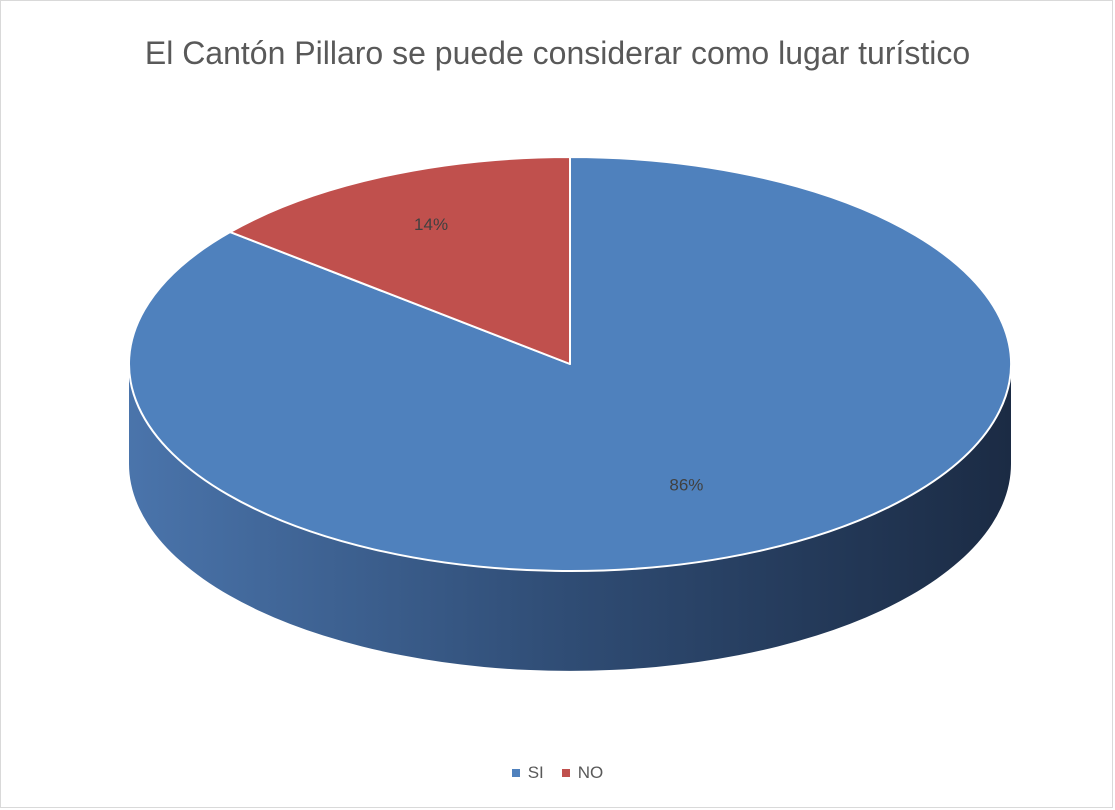  I want to click on data-label-no: 14%, so click(431, 224).